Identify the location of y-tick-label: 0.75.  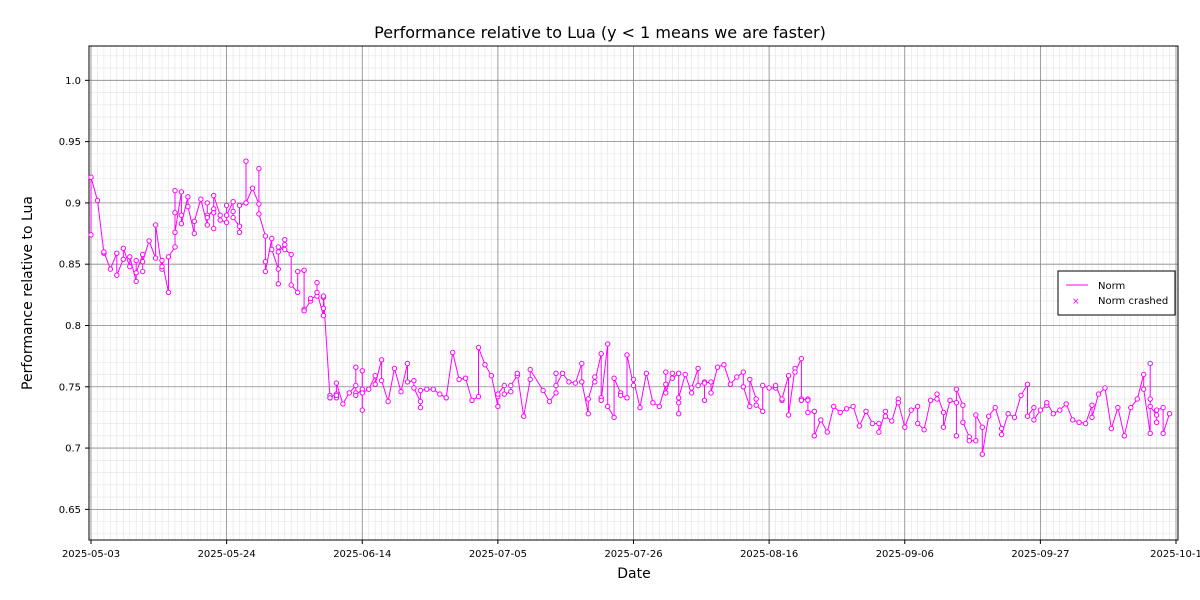
(70, 387).